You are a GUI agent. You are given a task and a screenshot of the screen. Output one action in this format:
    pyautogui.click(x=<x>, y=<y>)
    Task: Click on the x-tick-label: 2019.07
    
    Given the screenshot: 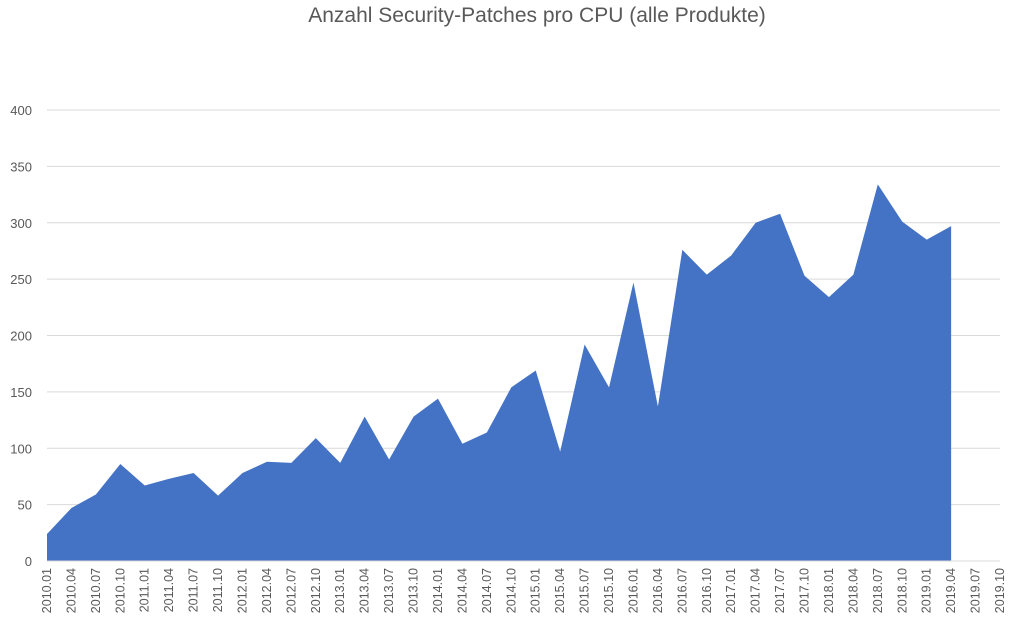 What is the action you would take?
    pyautogui.click(x=976, y=590)
    